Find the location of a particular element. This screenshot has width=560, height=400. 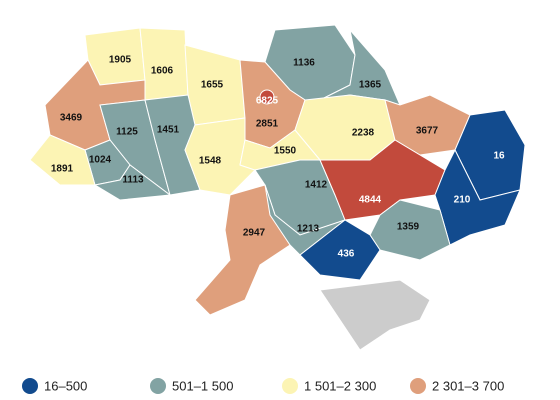

region-label: 436 is located at coordinates (346, 254).